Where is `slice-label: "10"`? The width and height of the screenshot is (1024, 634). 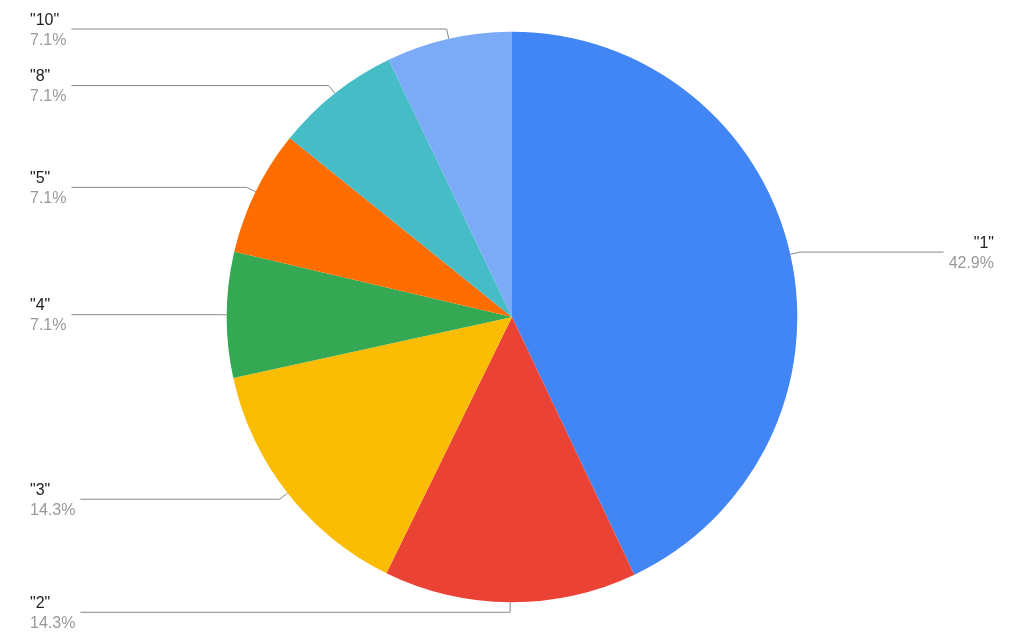
slice-label: "10" is located at coordinates (45, 19).